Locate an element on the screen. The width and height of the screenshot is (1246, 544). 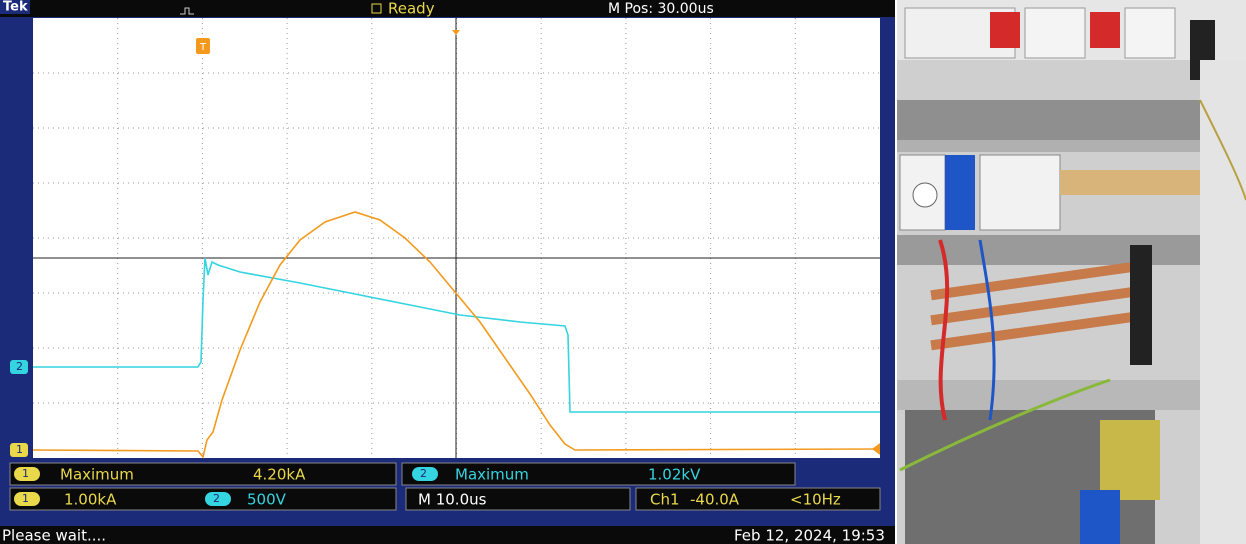
trigger-source: Ch1 is located at coordinates (665, 500).